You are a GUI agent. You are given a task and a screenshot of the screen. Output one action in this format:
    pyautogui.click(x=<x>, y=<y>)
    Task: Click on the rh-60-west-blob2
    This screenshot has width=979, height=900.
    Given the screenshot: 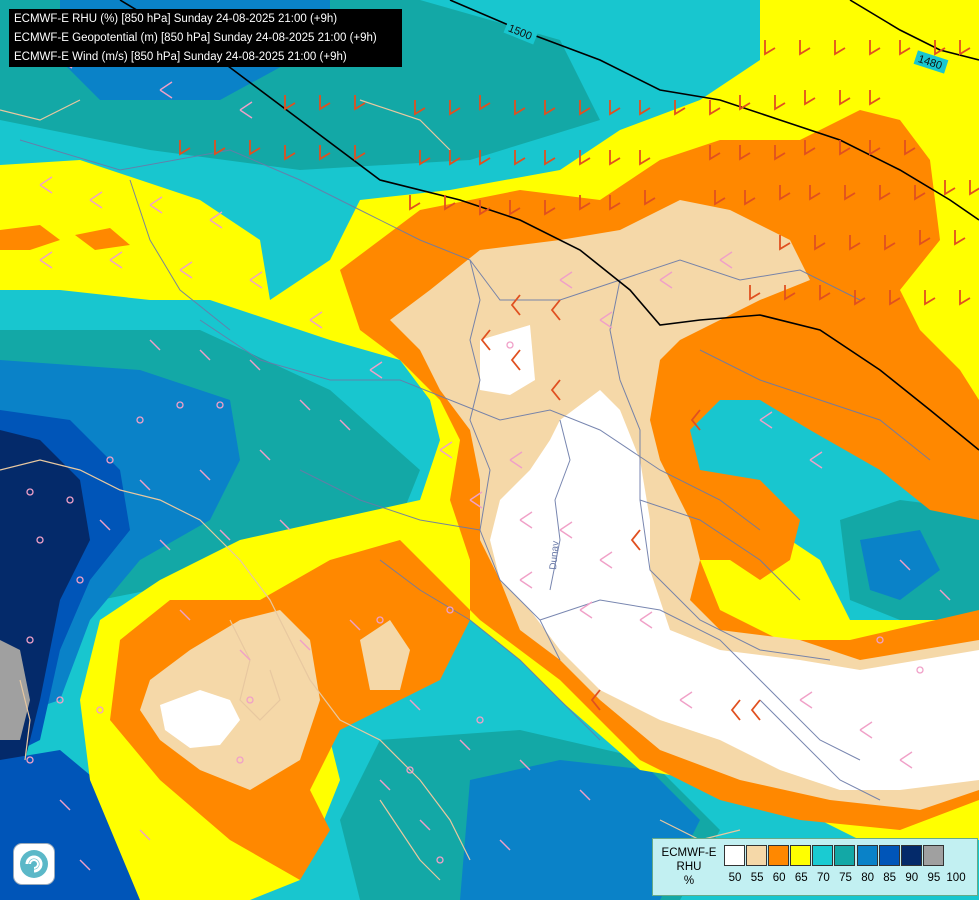 What is the action you would take?
    pyautogui.click(x=102, y=239)
    